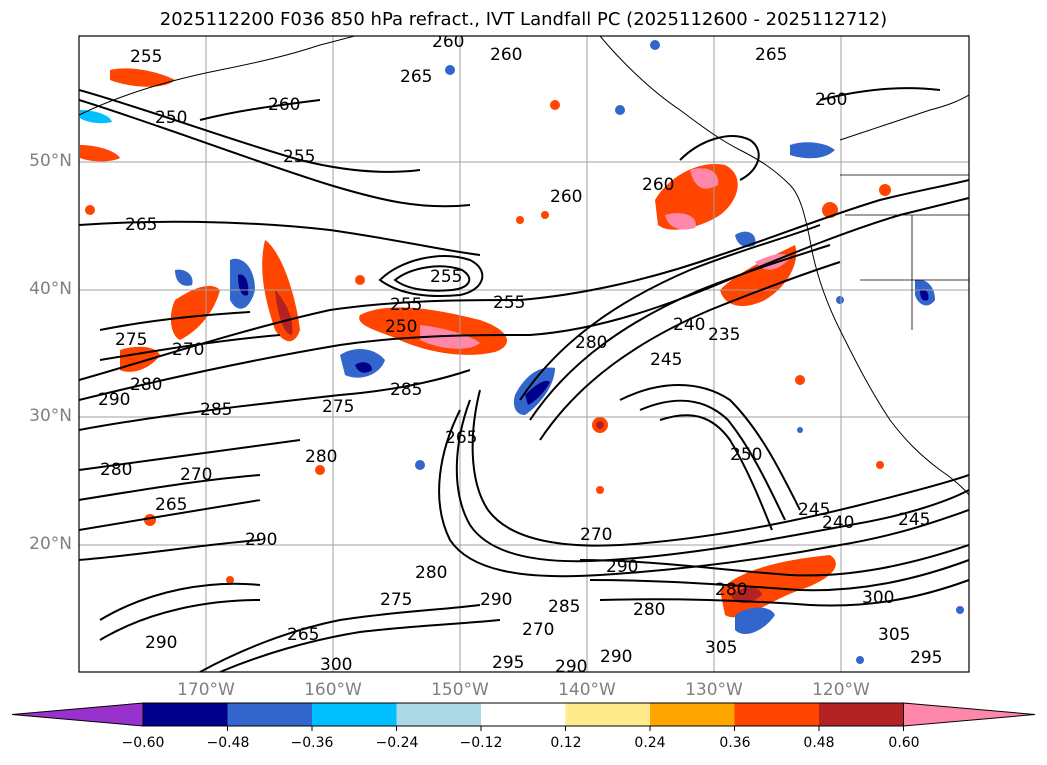 Image resolution: width=1047 pixels, height=765 pixels. Describe the element at coordinates (50, 416) in the screenshot. I see `lat-label-30n: 30°N` at that location.